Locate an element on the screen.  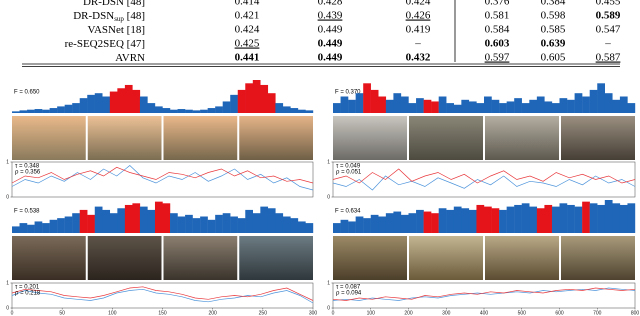
x-tick-label: 0 is located at coordinates (333, 313).